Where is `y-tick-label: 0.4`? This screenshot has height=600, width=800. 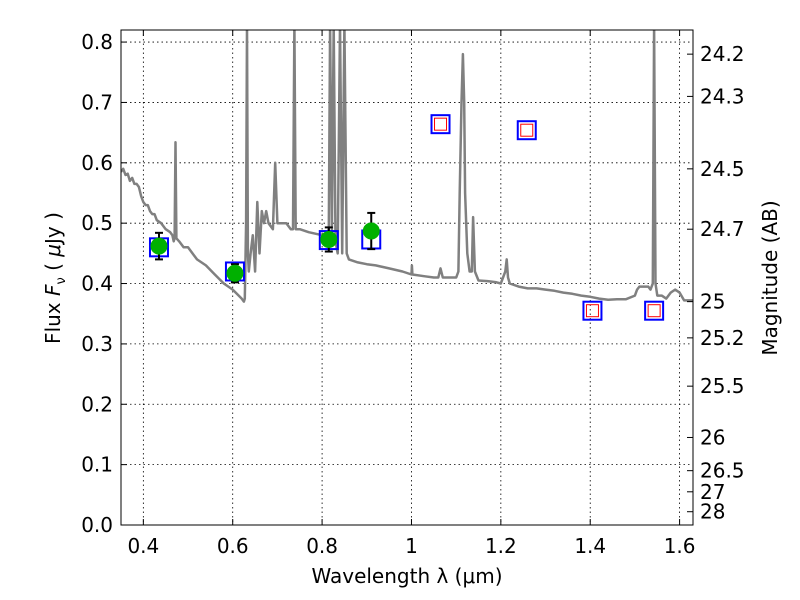
y-tick-label: 0.4 is located at coordinates (97, 284).